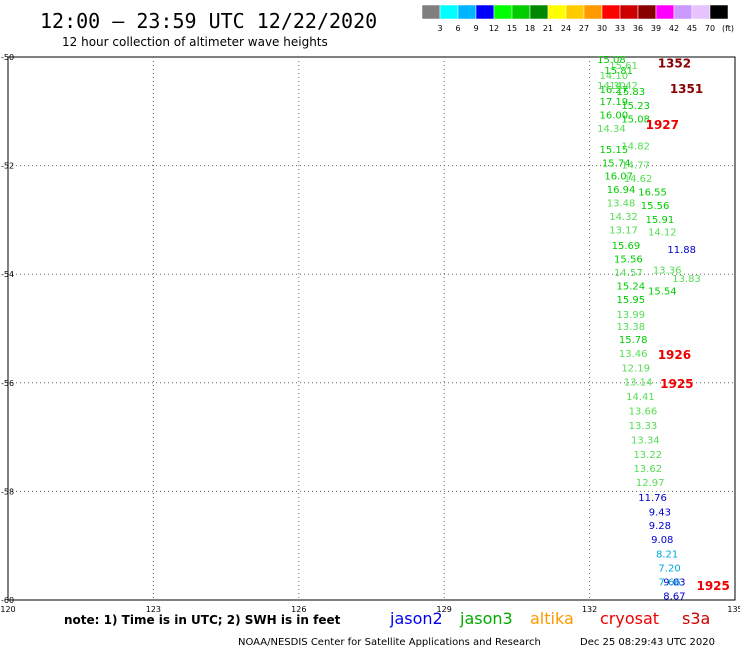  I want to click on y-tick-label: -56, so click(7, 383).